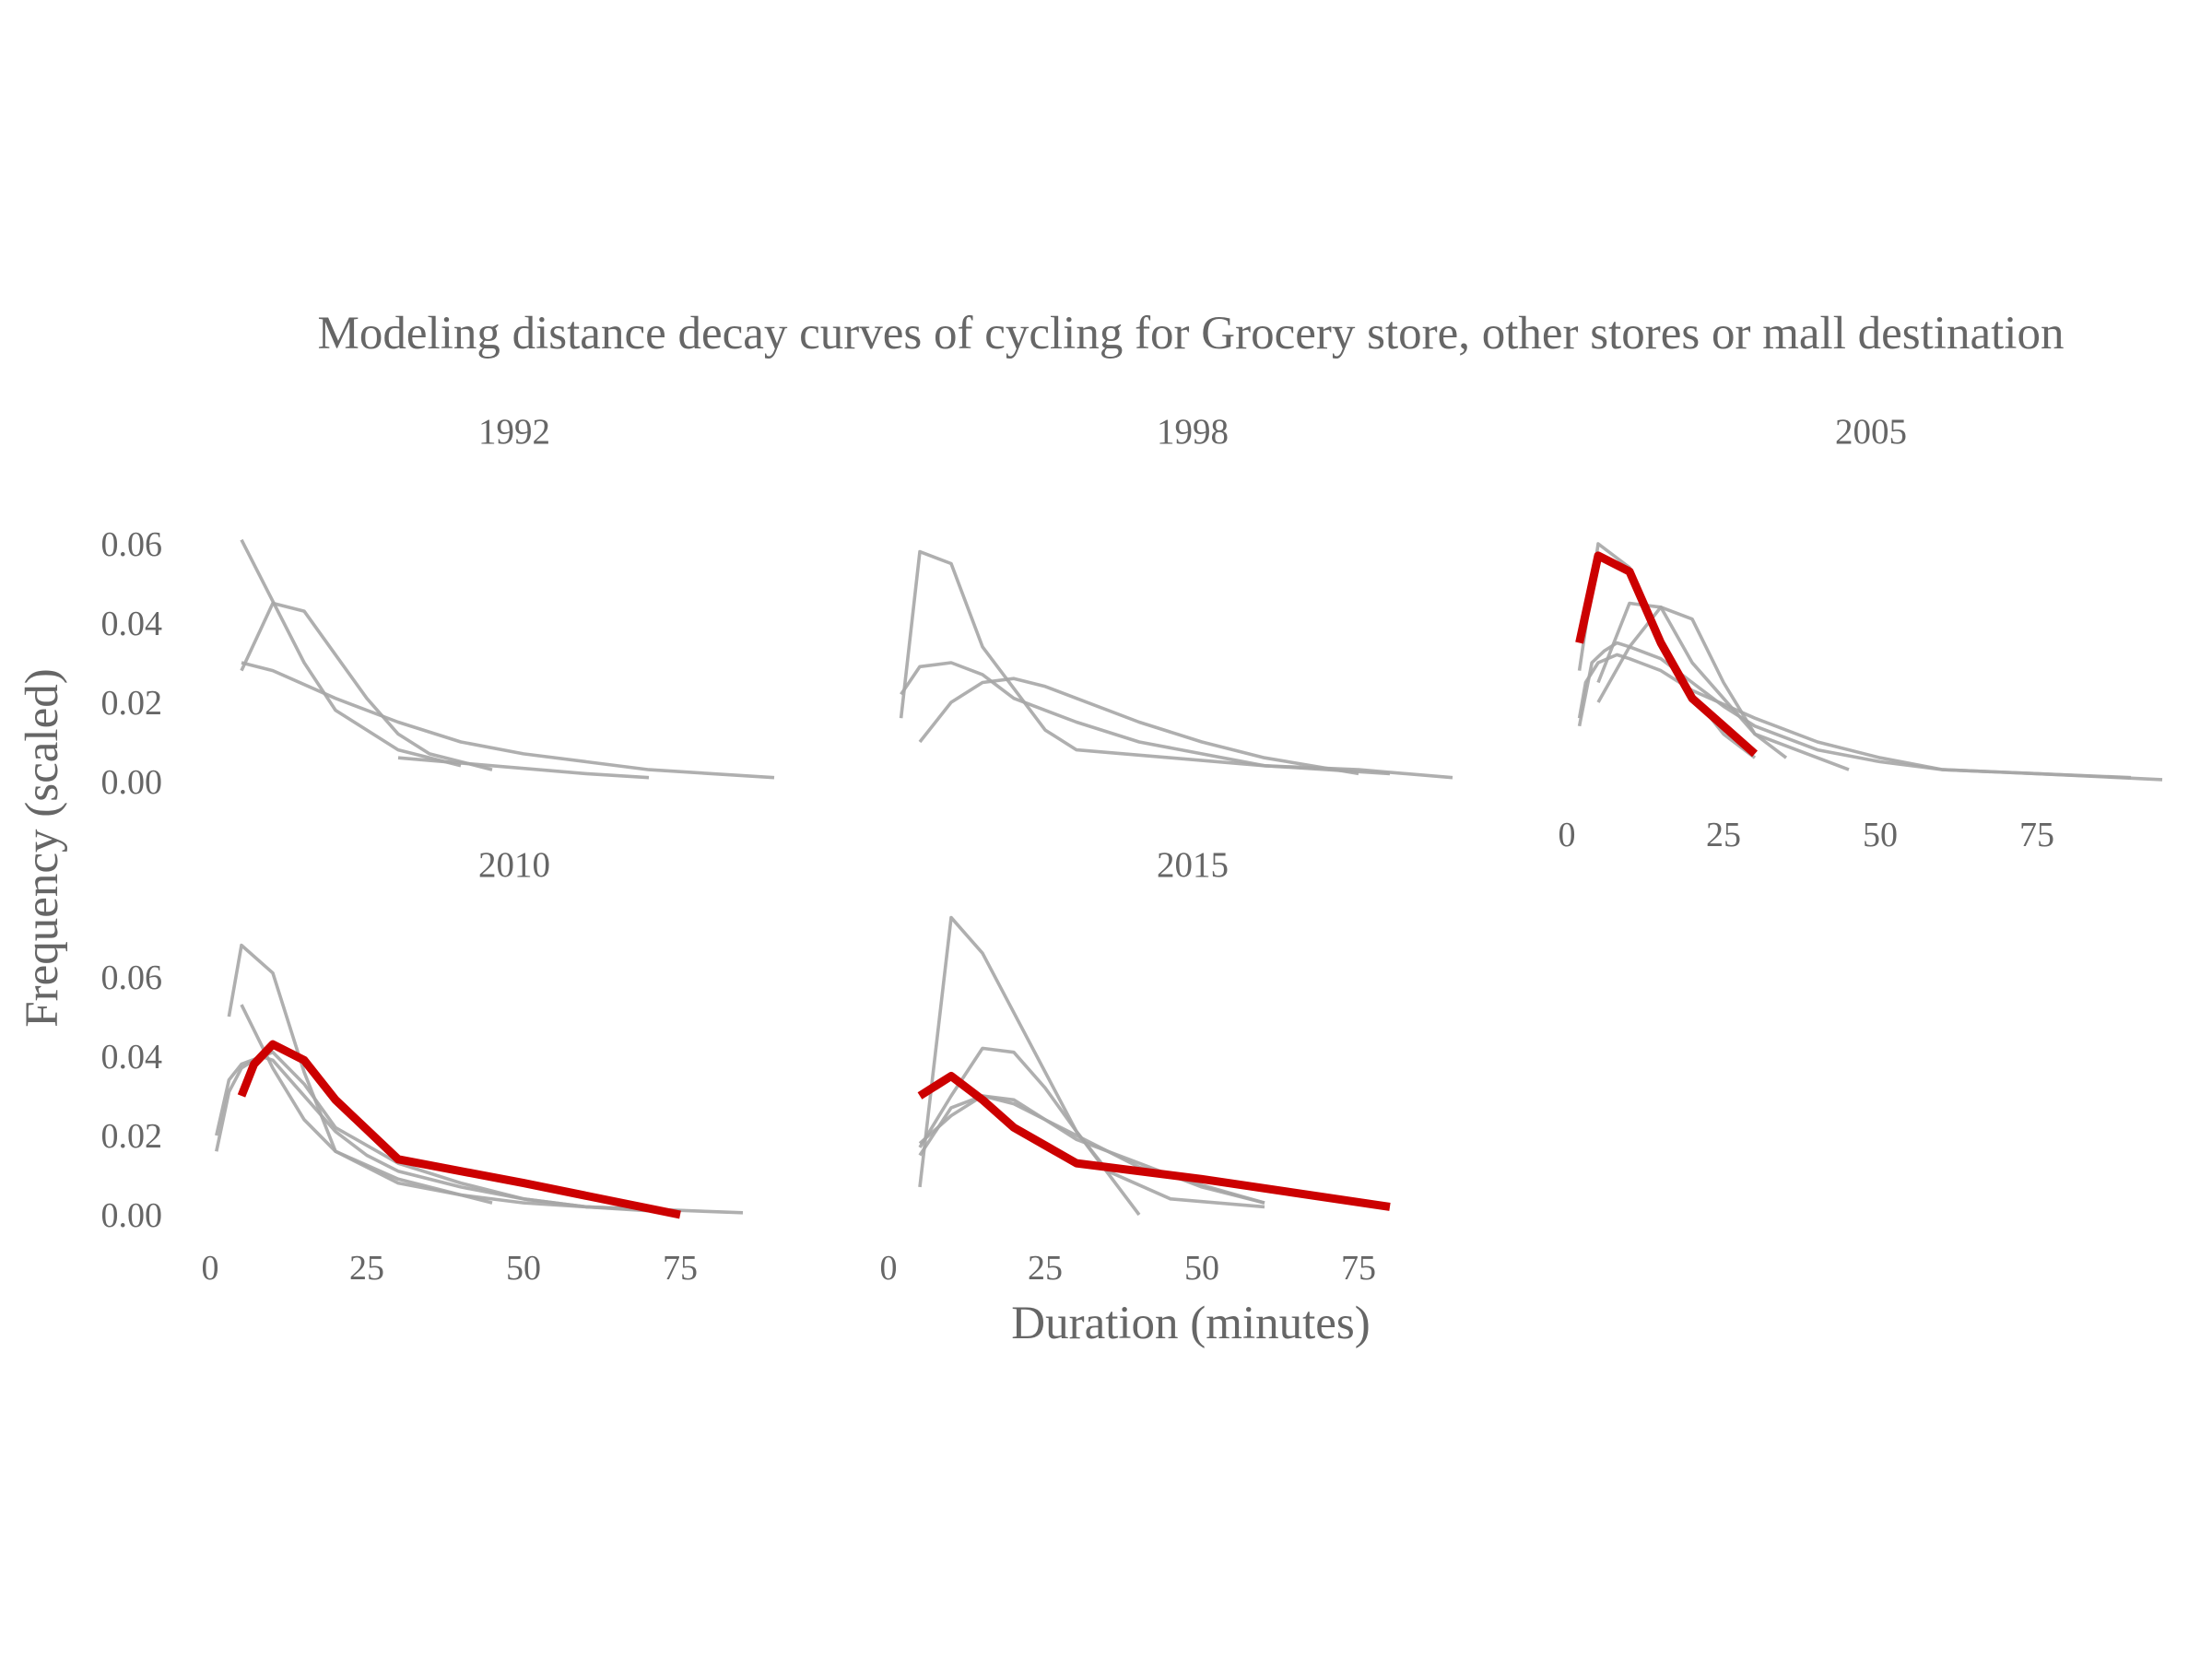  I want to click on facet-strip-label: 2015, so click(1193, 865).